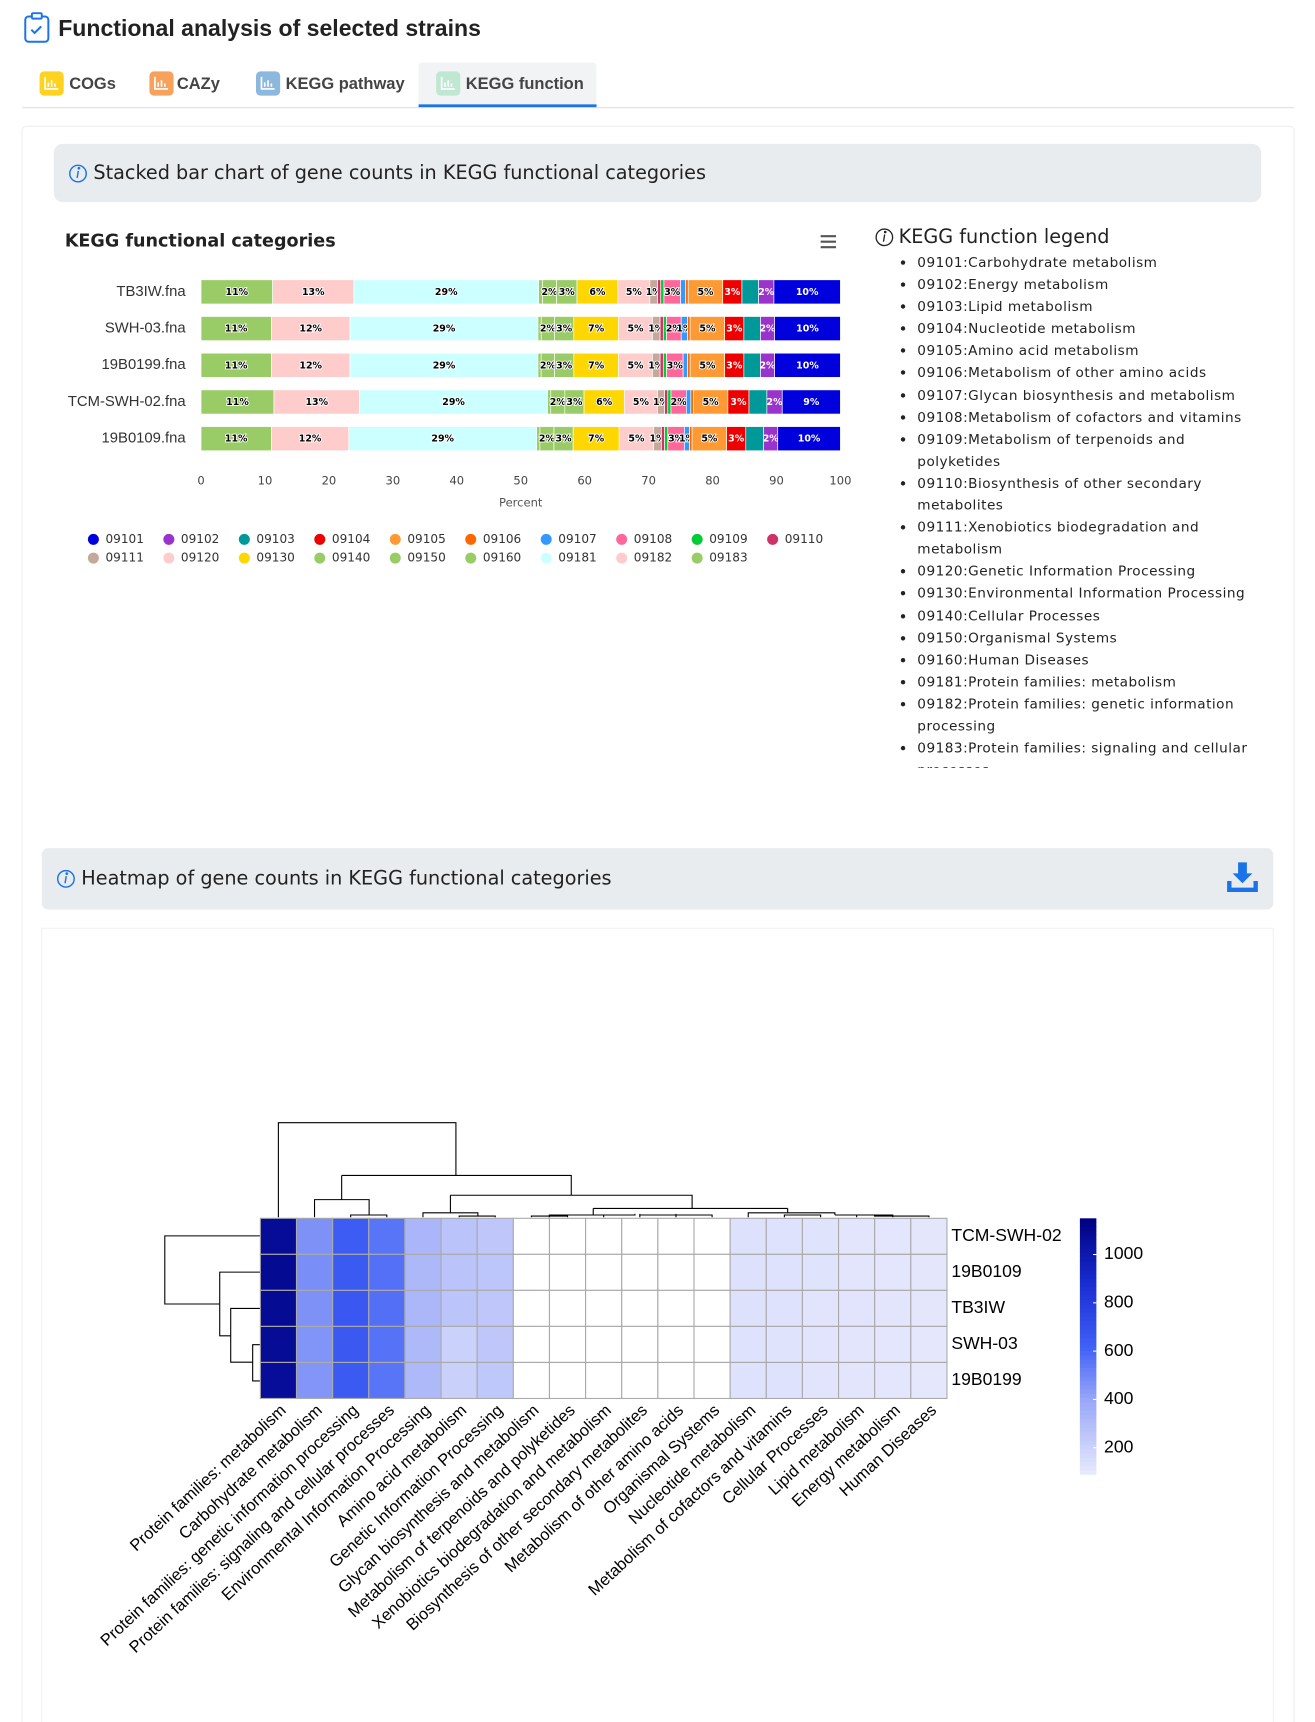  I want to click on legend-label: 09108, so click(653, 539).